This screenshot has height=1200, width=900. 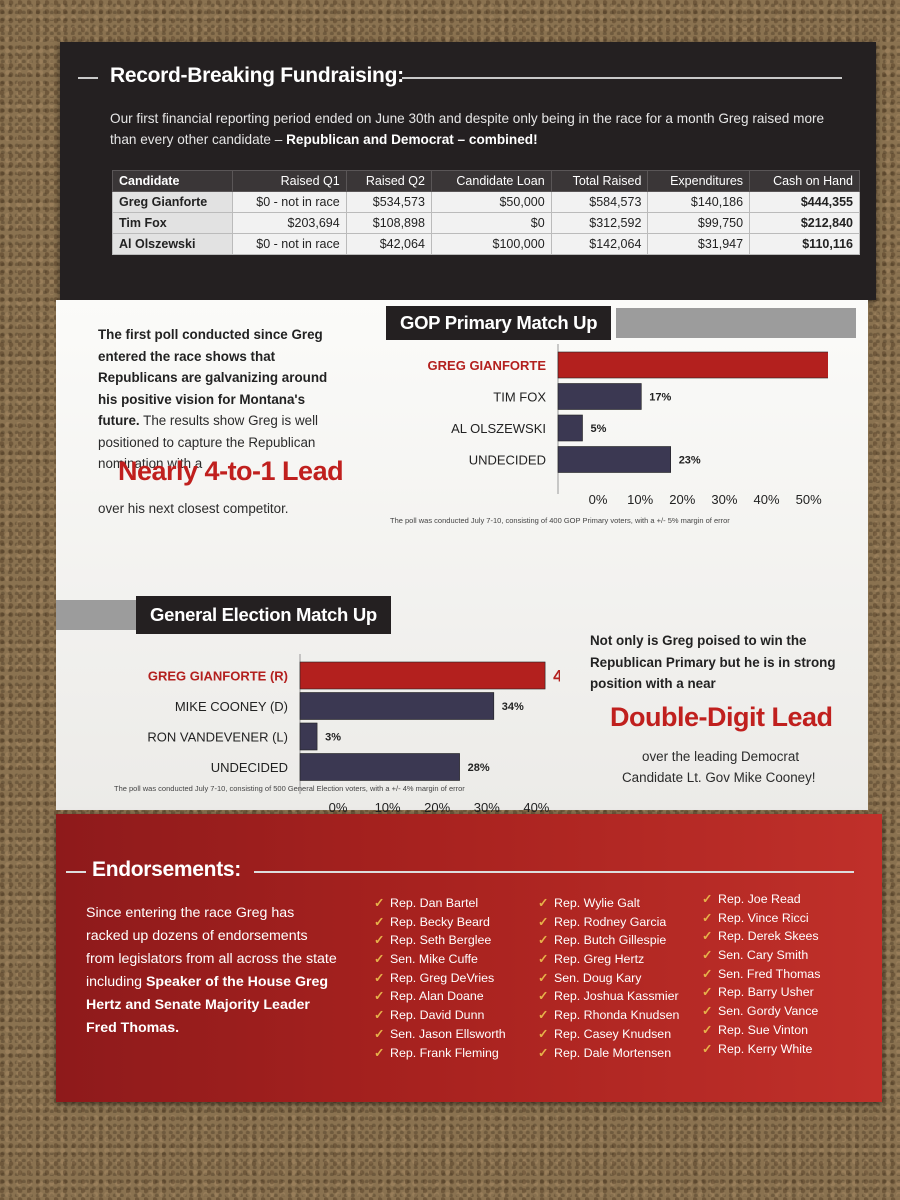 What do you see at coordinates (804, 244) in the screenshot?
I see `table-cell: $110,116` at bounding box center [804, 244].